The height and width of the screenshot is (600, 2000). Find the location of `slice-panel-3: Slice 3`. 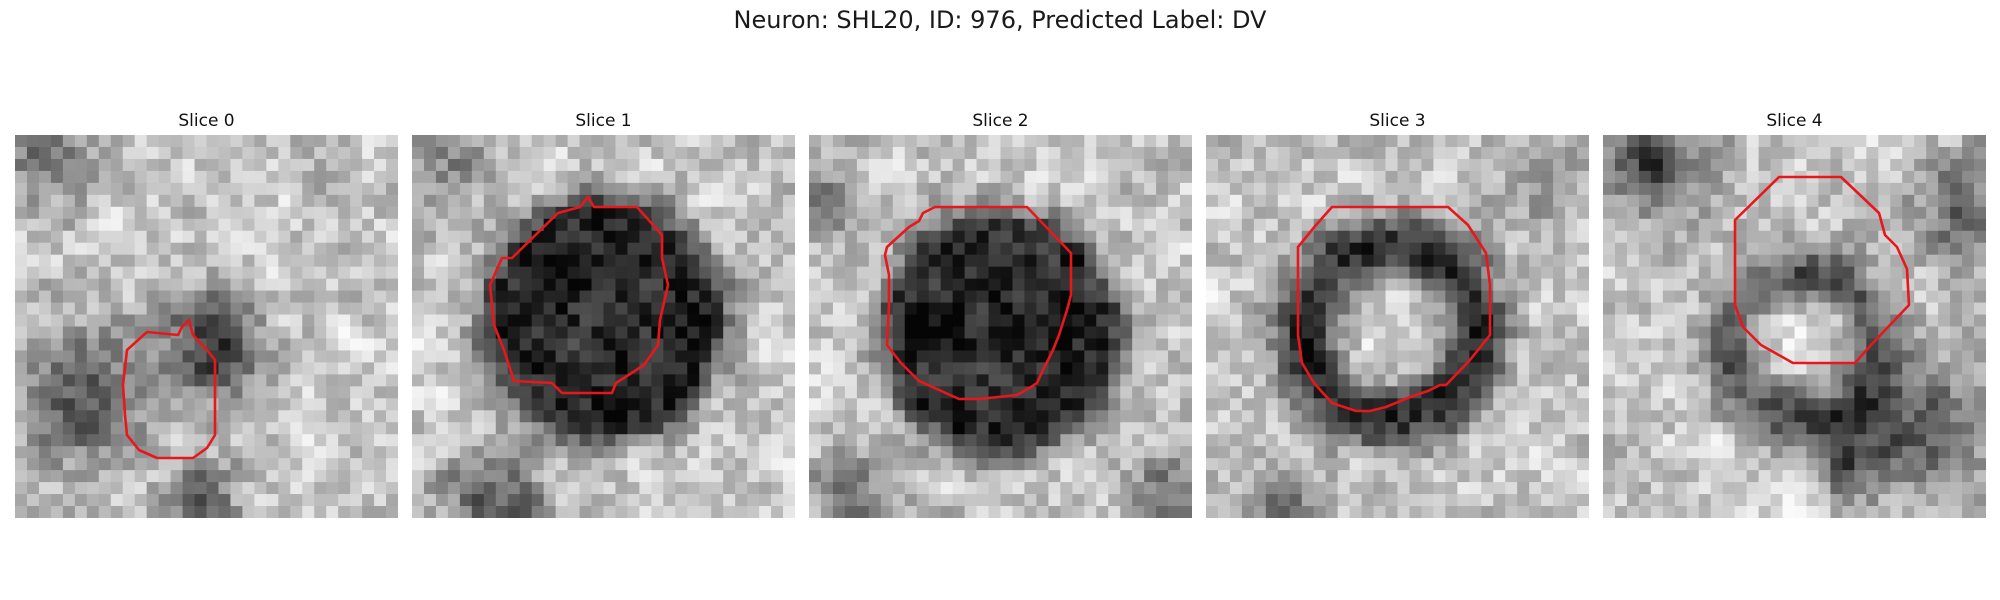

slice-panel-3: Slice 3 is located at coordinates (1397, 313).